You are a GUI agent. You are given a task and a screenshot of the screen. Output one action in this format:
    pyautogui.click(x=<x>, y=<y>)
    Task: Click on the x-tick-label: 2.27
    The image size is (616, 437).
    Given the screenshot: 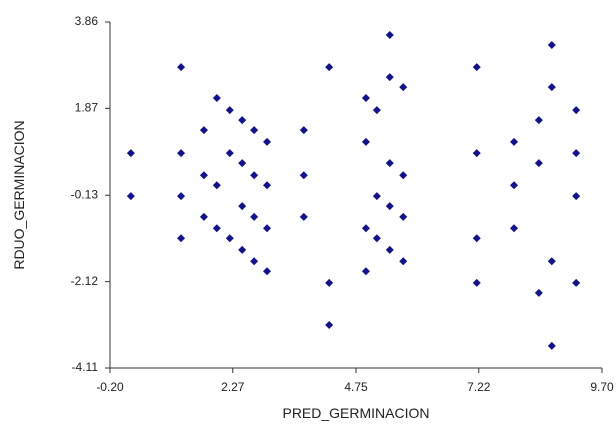 What is the action you would take?
    pyautogui.click(x=233, y=387)
    